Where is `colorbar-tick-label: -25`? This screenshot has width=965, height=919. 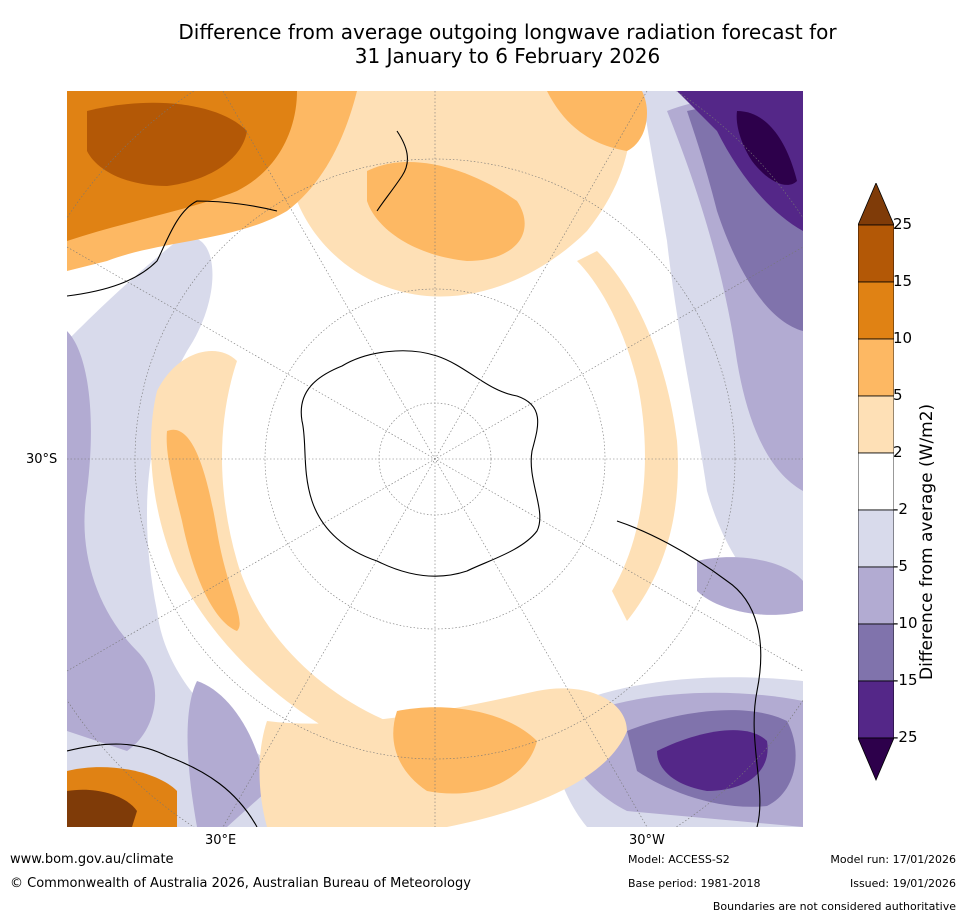
colorbar-tick-label: -25 is located at coordinates (905, 737).